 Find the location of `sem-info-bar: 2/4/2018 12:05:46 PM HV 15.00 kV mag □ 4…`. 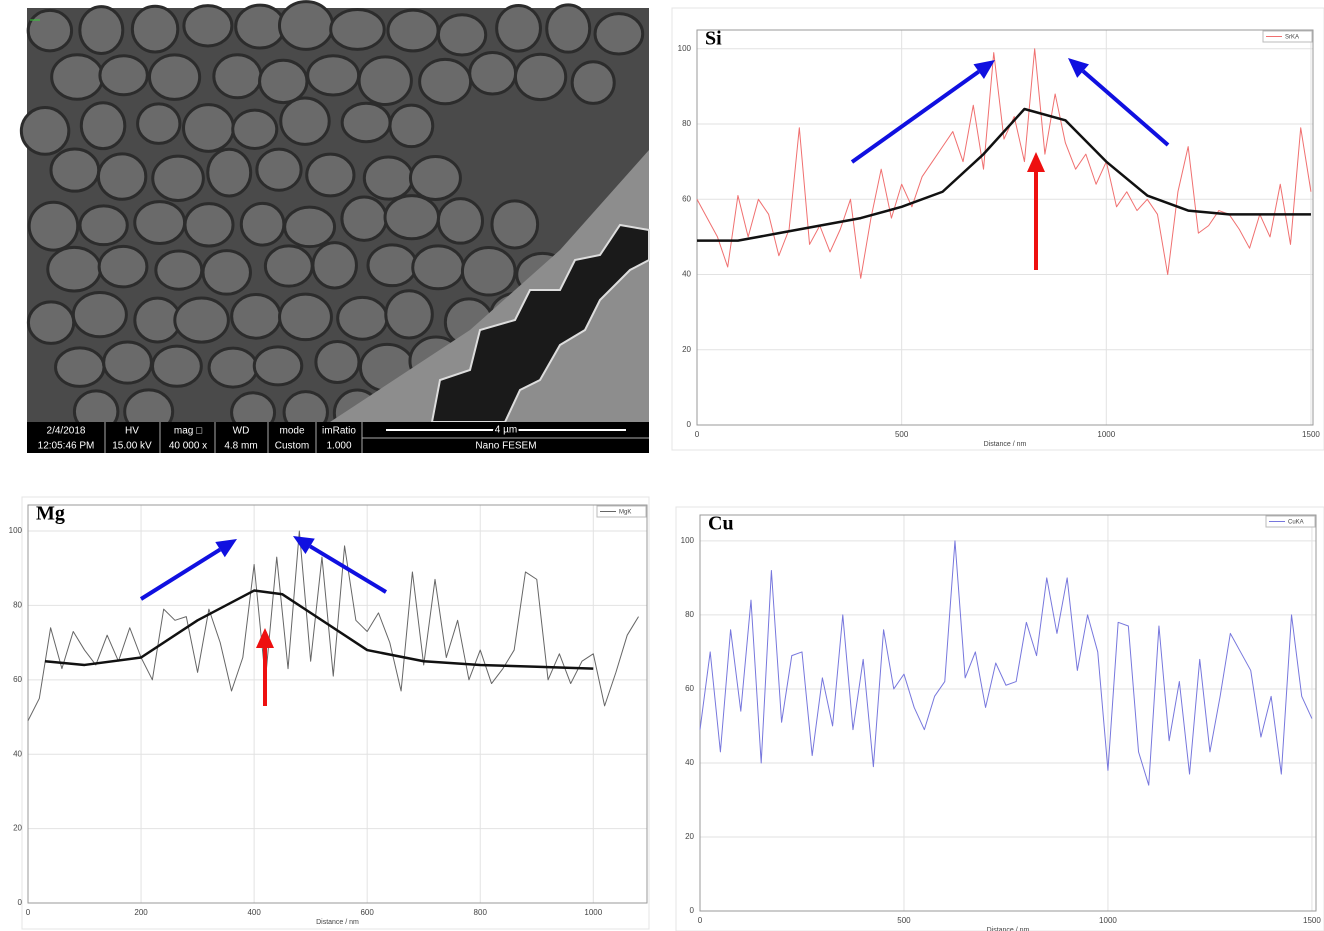

sem-info-bar: 2/4/2018 12:05:46 PM HV 15.00 kV mag □ 4… is located at coordinates (338, 437).